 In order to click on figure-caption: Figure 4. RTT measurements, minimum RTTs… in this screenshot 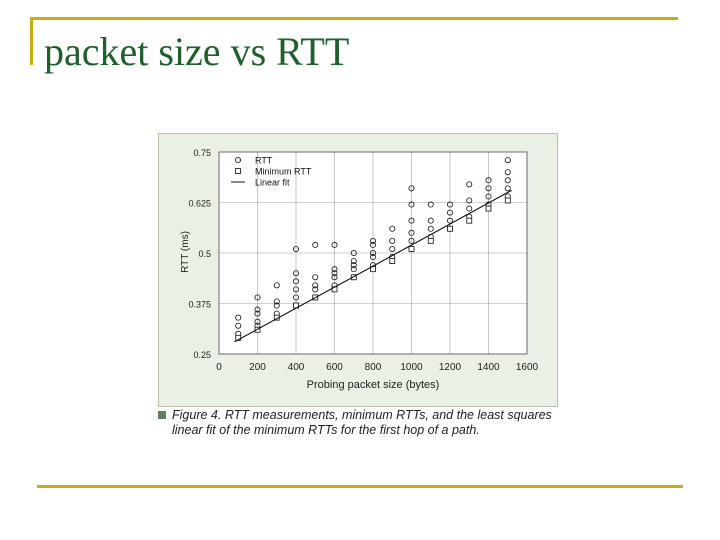, I will do `click(362, 423)`.